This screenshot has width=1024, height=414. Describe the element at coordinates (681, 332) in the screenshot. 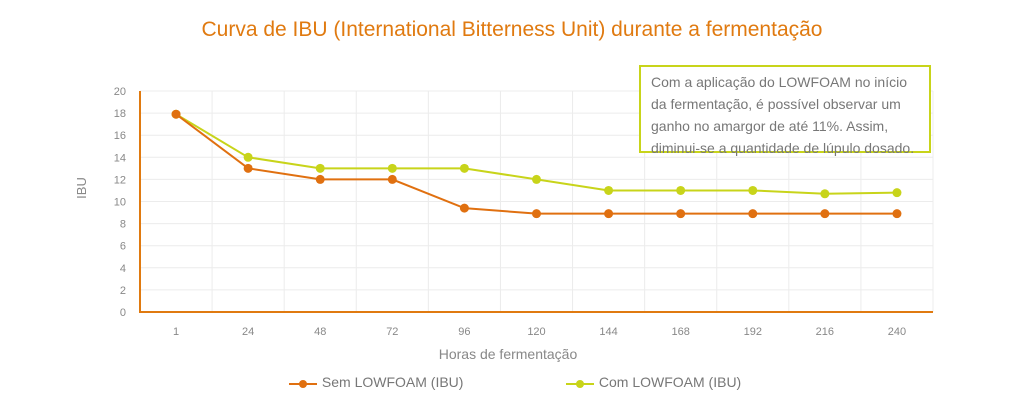

I see `x-tick-label: 168` at that location.